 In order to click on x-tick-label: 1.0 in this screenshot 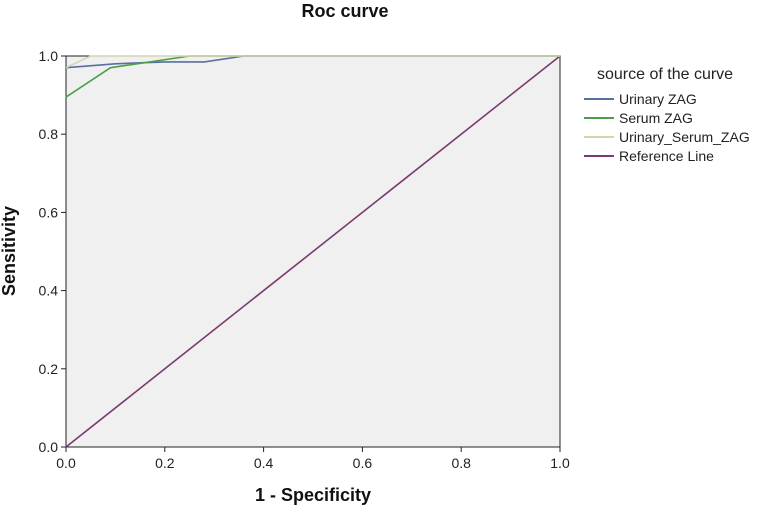, I will do `click(560, 463)`.